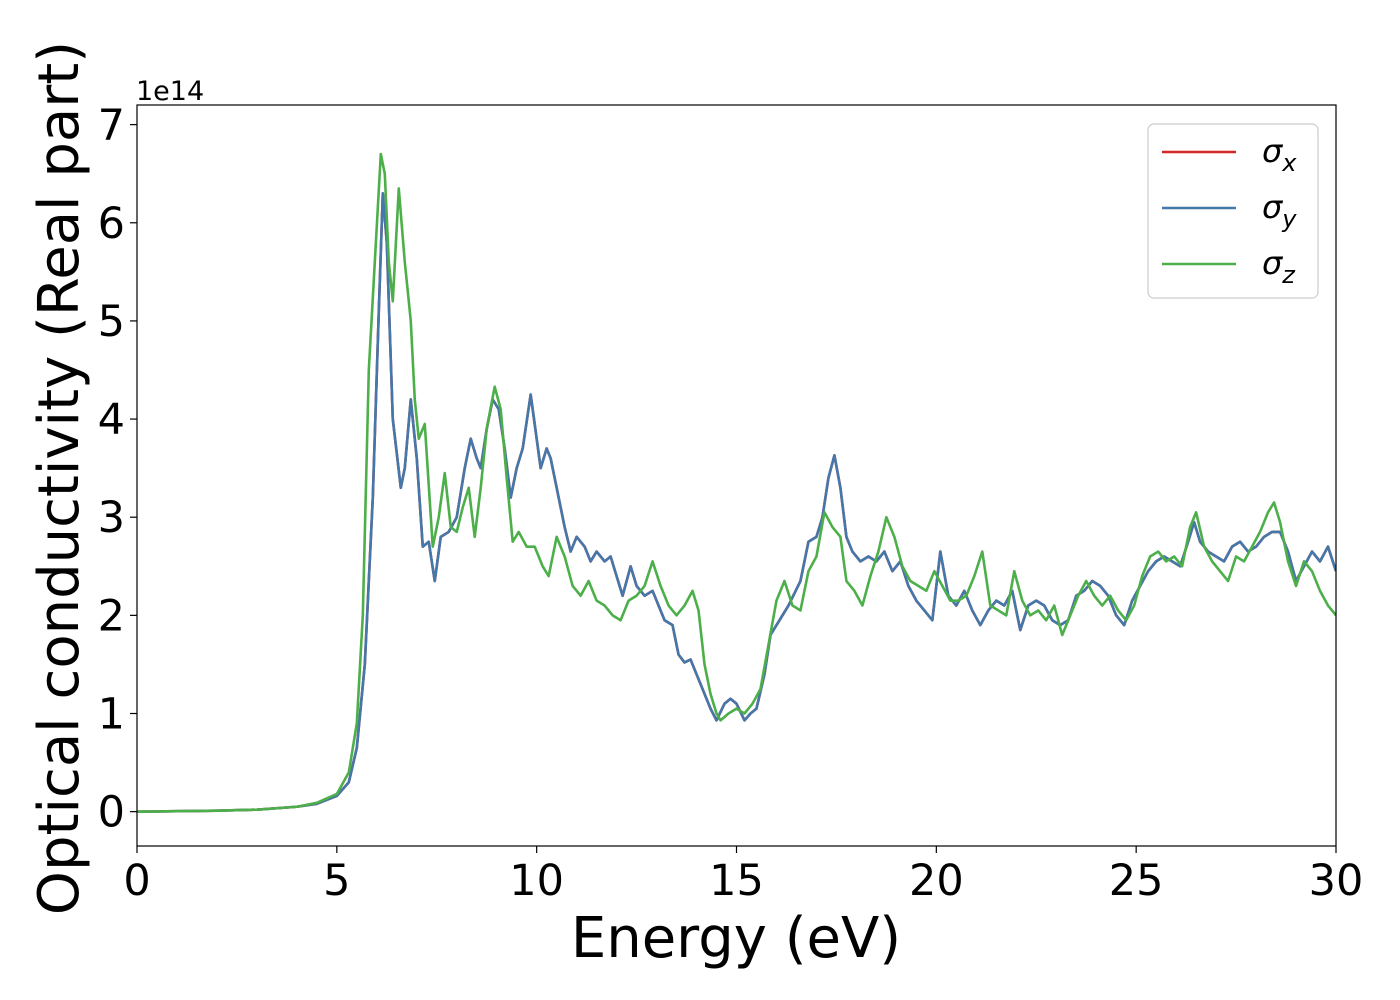 The height and width of the screenshot is (1000, 1400). Describe the element at coordinates (111, 518) in the screenshot. I see `y-tick-label: 3` at that location.